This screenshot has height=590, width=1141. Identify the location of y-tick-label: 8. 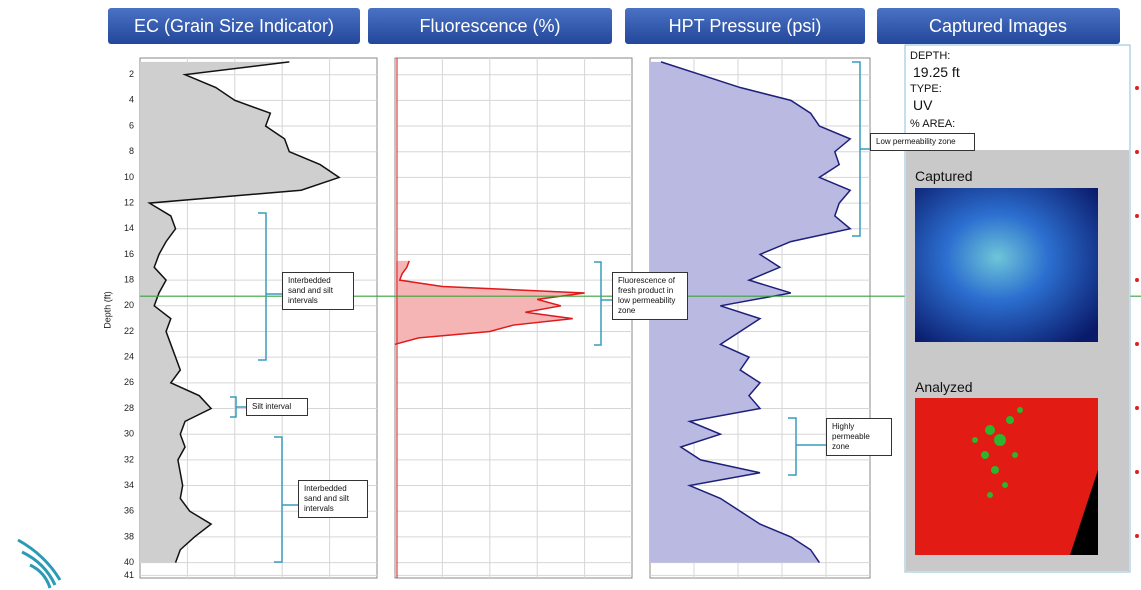
(131, 151).